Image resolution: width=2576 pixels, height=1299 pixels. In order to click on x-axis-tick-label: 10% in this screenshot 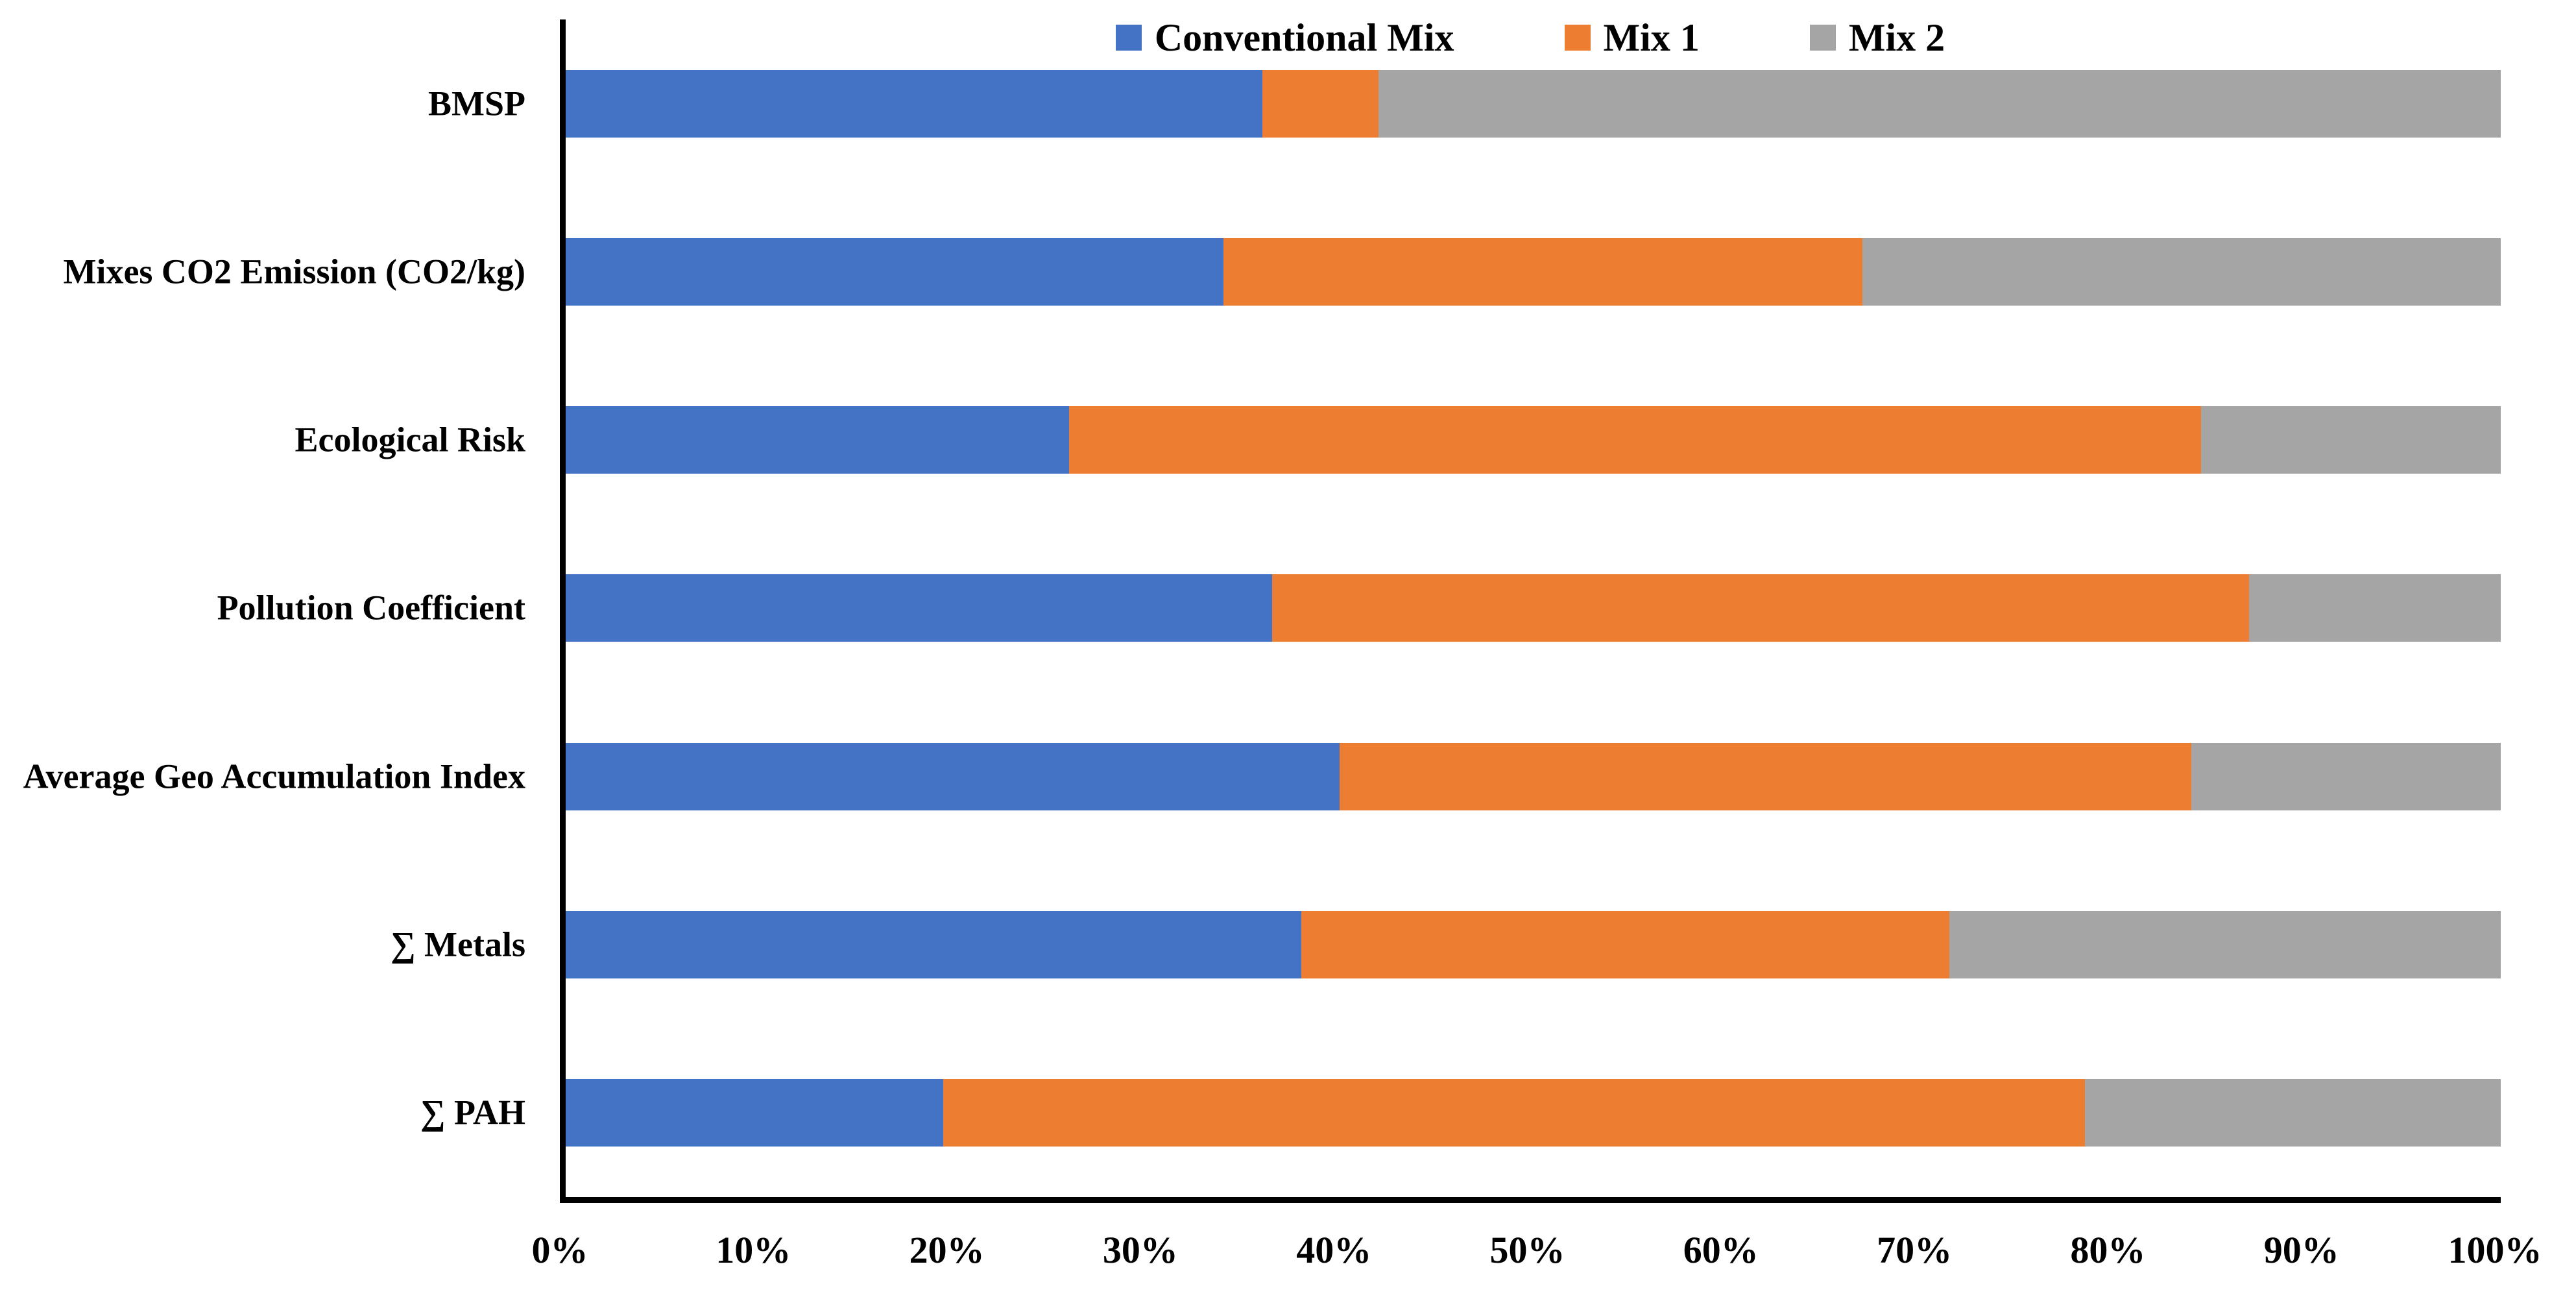, I will do `click(753, 1250)`.